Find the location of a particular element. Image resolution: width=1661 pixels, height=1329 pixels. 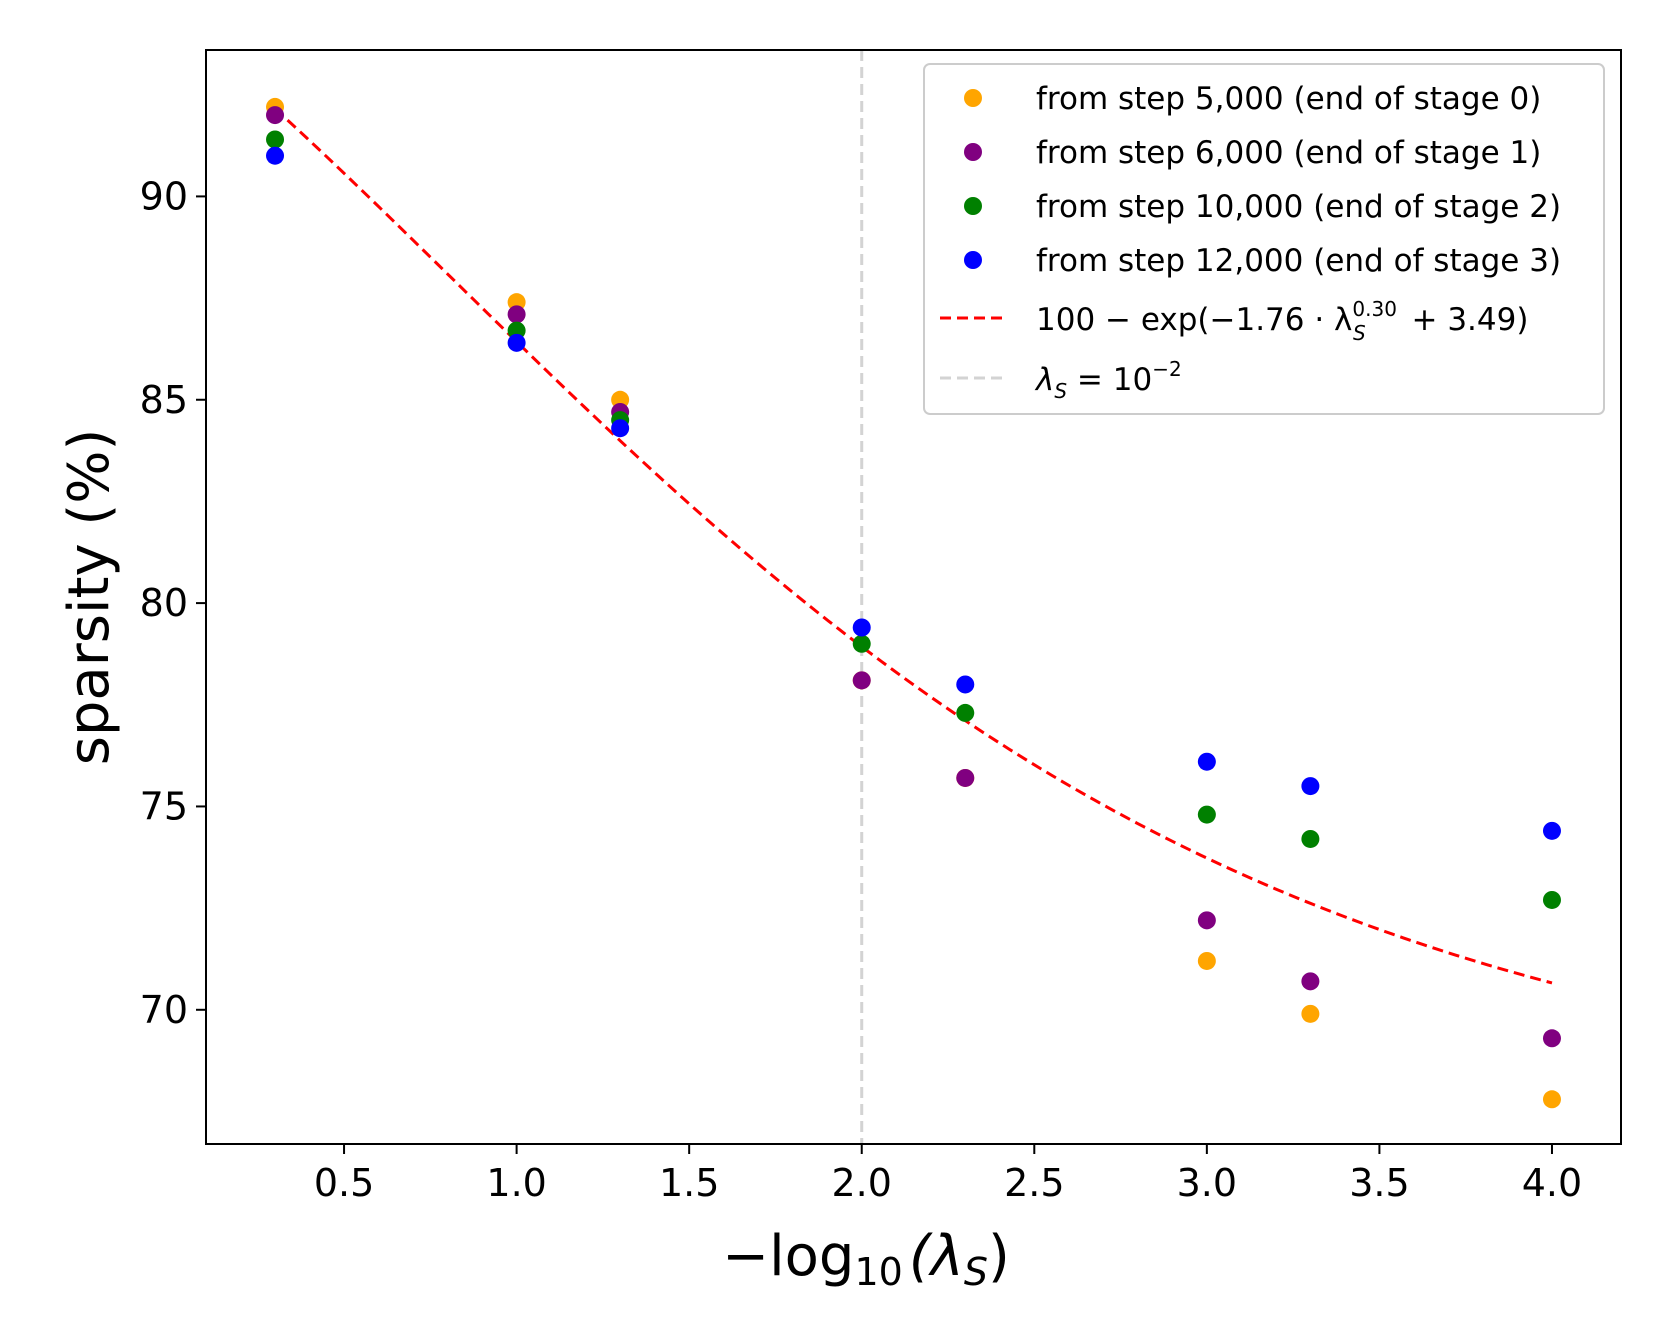

legend-vline-label: λS = 10−2 is located at coordinates (1108, 380).